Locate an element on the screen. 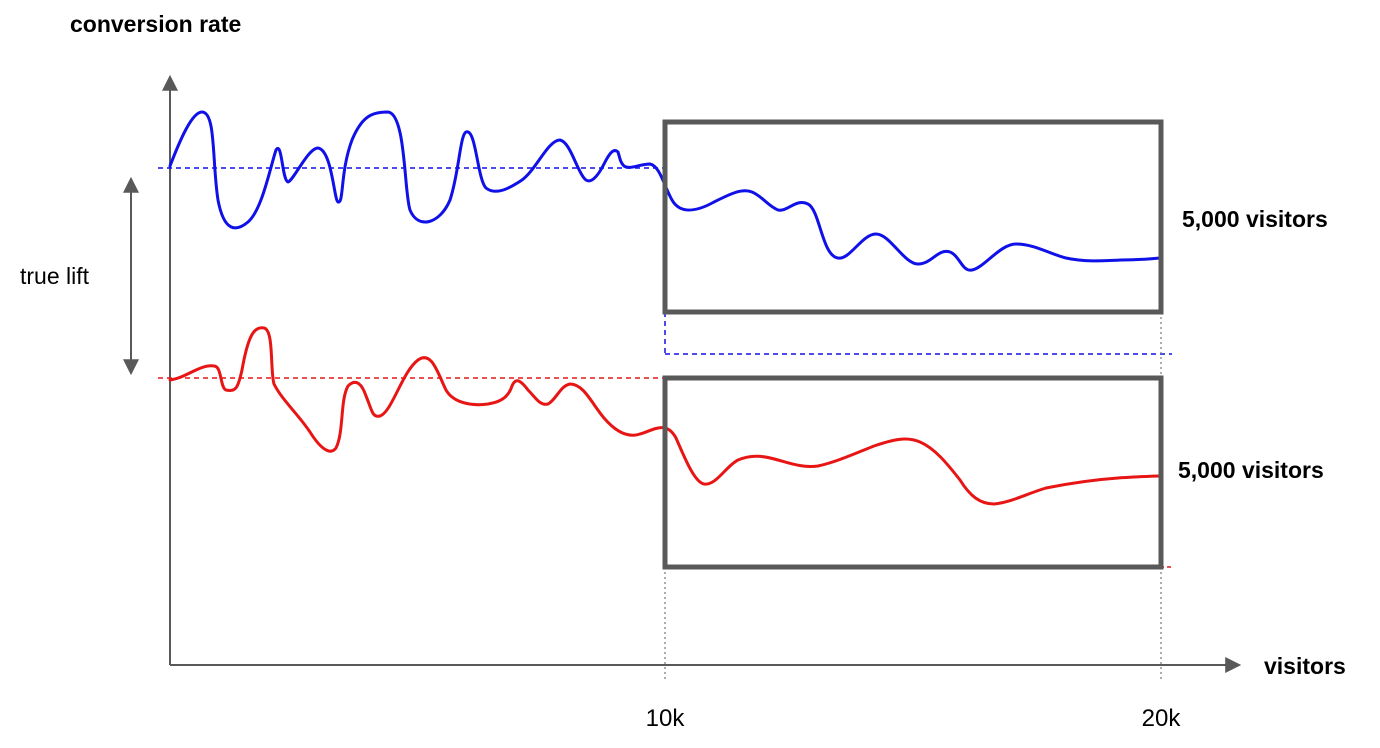 The height and width of the screenshot is (748, 1380). x-axis-label: visitors is located at coordinates (1305, 666).